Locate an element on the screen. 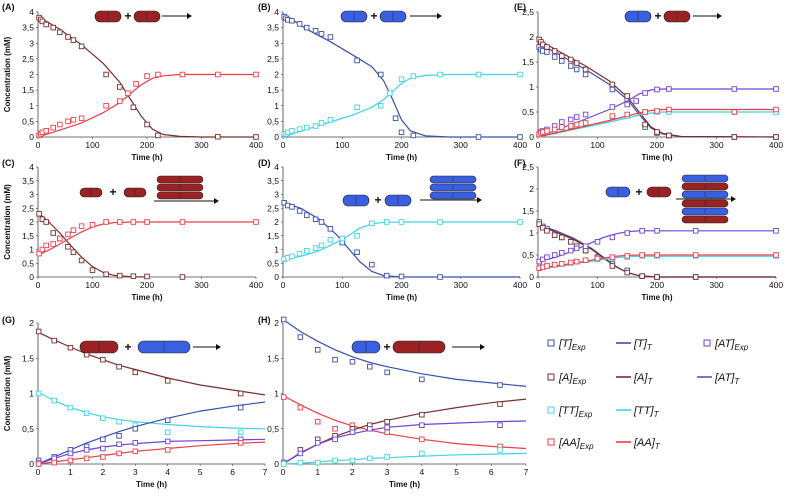 The width and height of the screenshot is (787, 497). x-tick-label: 2 is located at coordinates (102, 472).